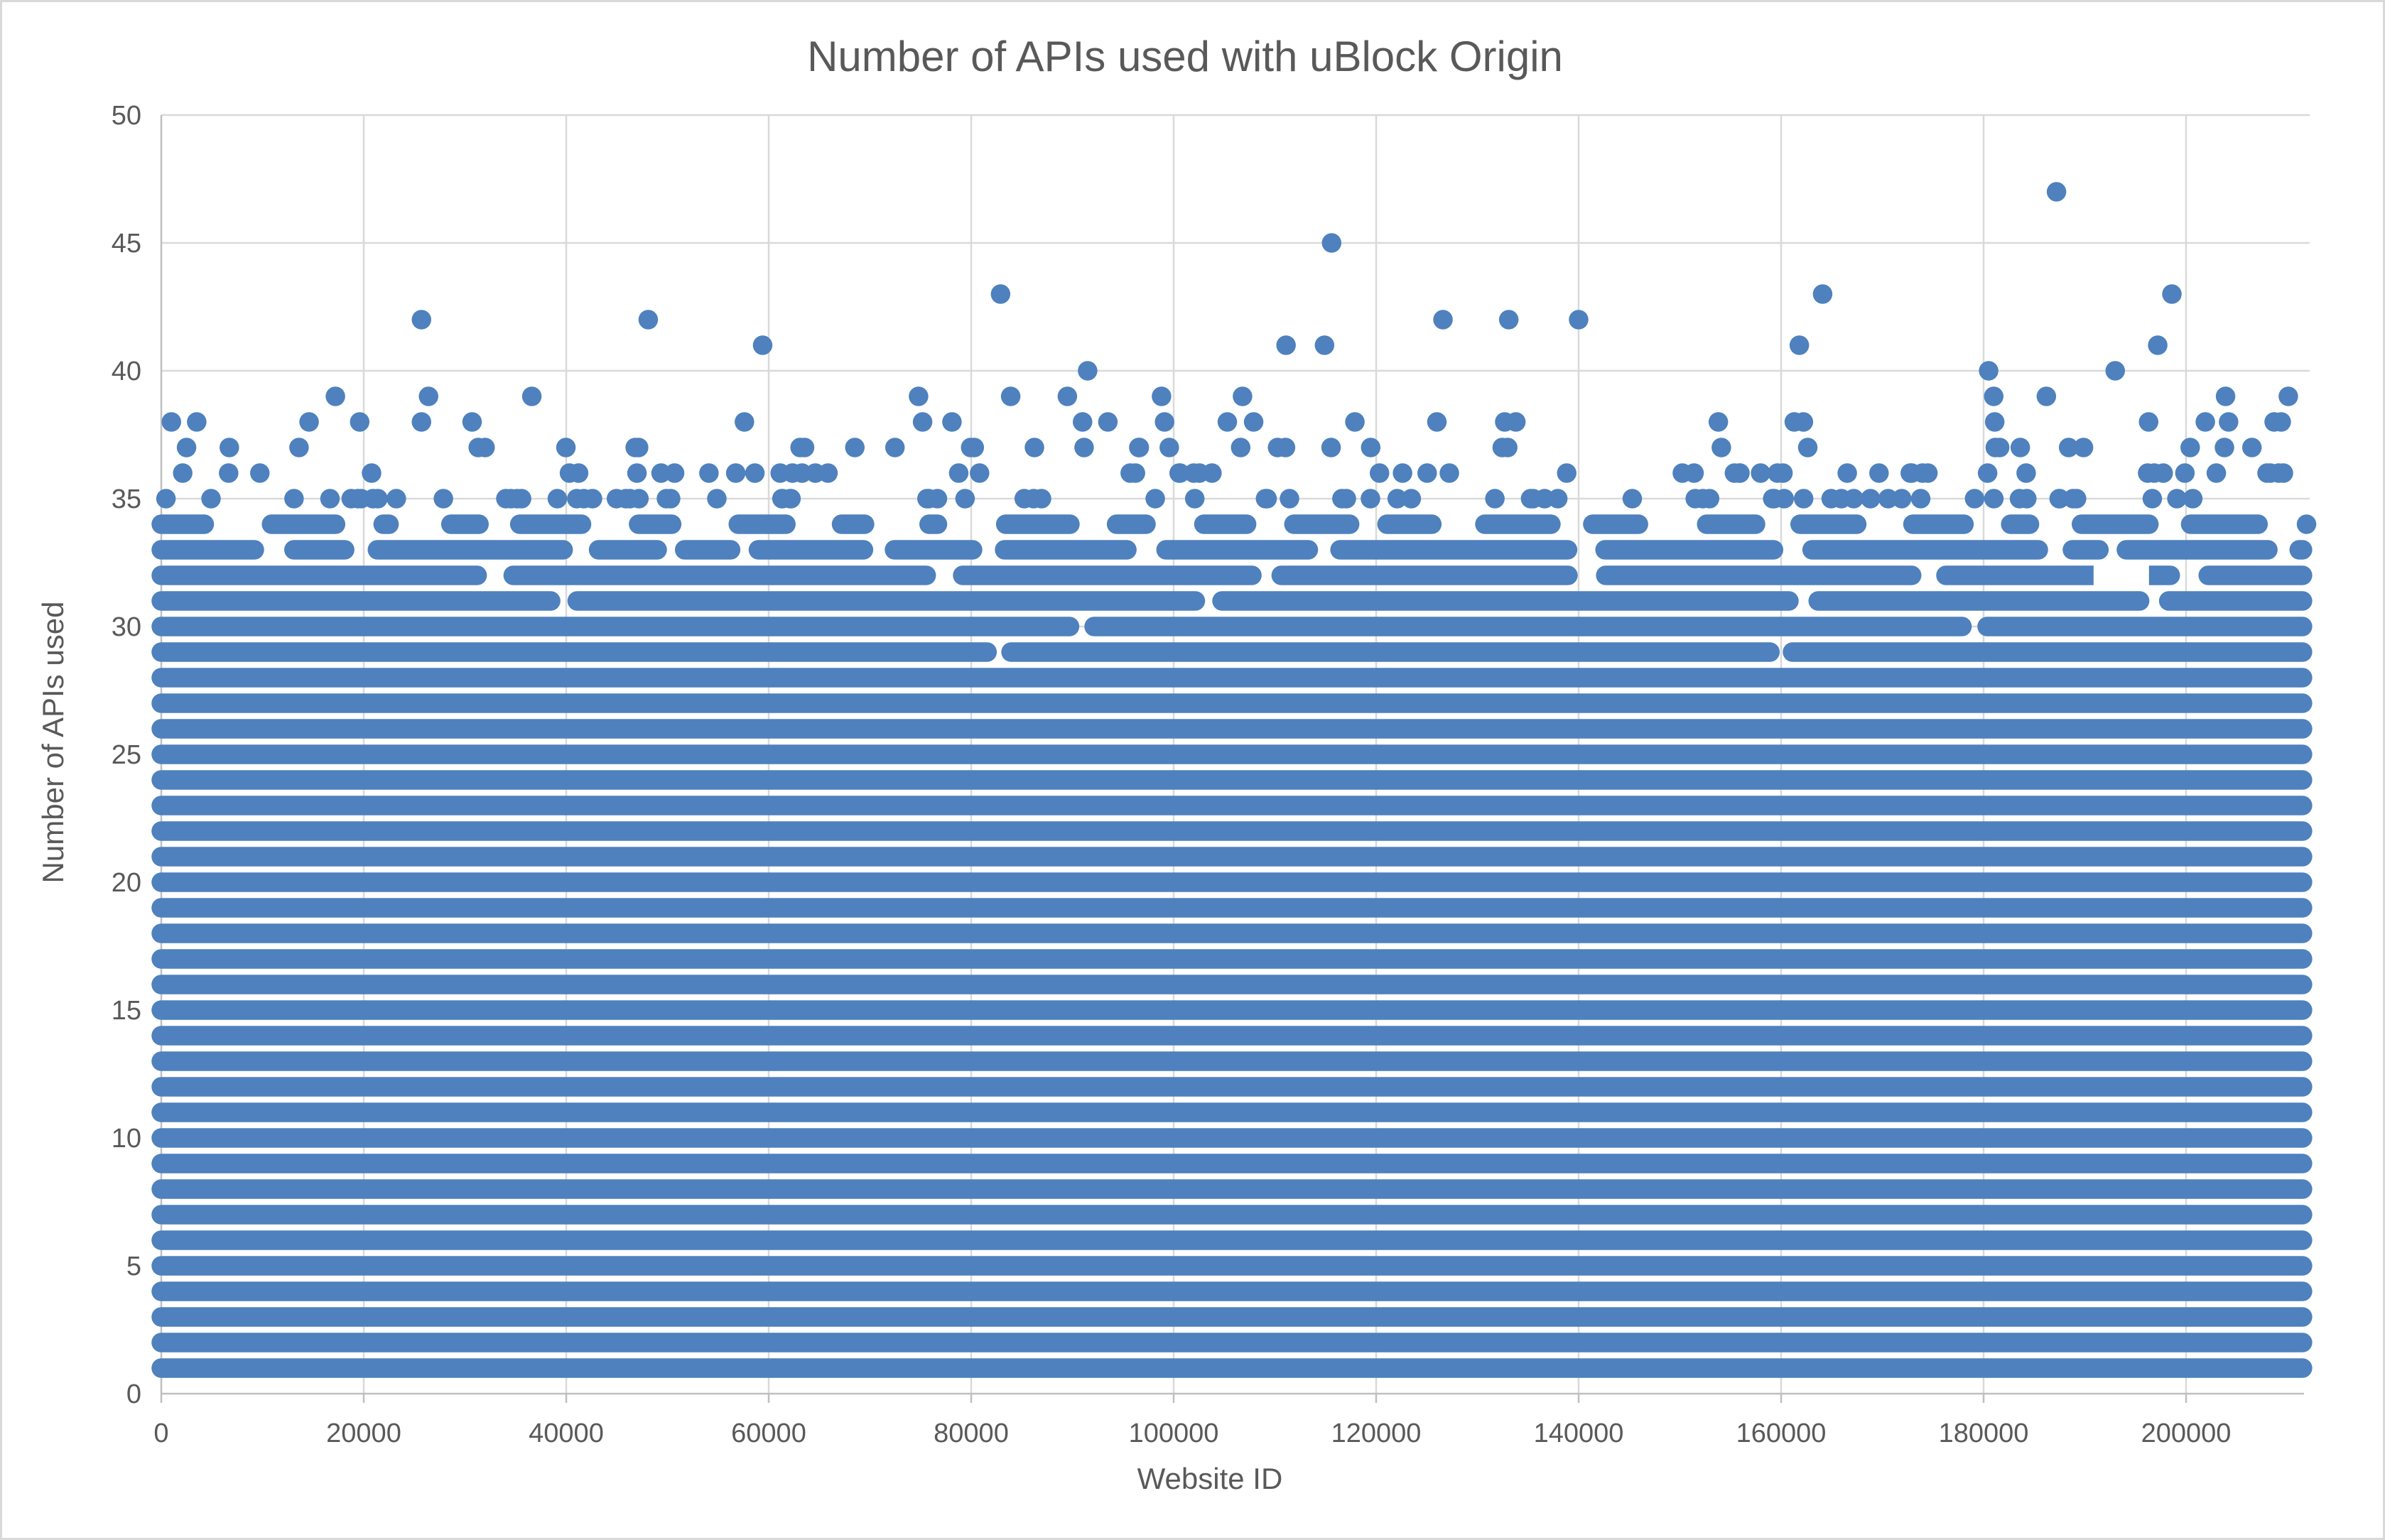 This screenshot has height=1540, width=2385. Describe the element at coordinates (126, 1139) in the screenshot. I see `y-tick-label: 10` at that location.